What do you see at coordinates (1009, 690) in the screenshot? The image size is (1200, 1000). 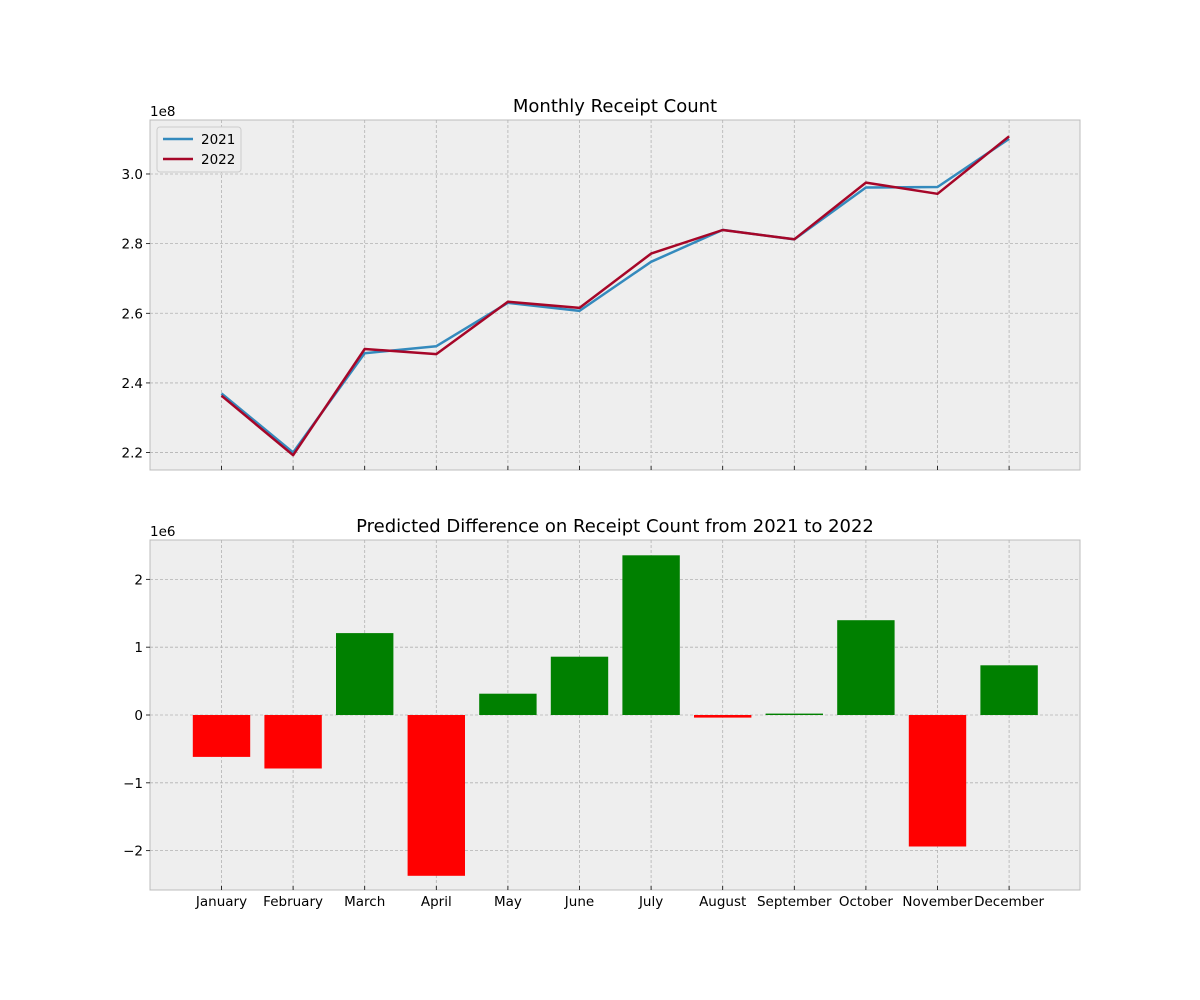 I see `bar-december` at bounding box center [1009, 690].